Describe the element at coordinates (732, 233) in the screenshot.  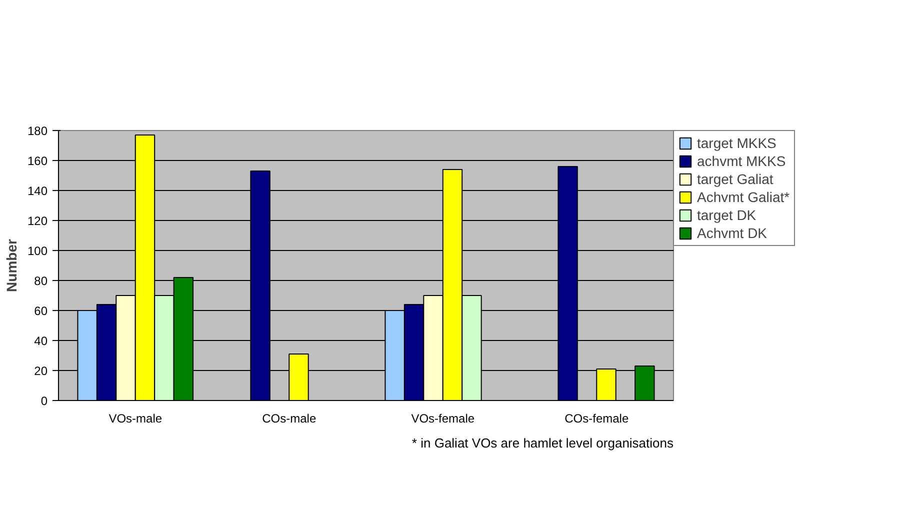
I see `legend-label: Achvmt DK` at that location.